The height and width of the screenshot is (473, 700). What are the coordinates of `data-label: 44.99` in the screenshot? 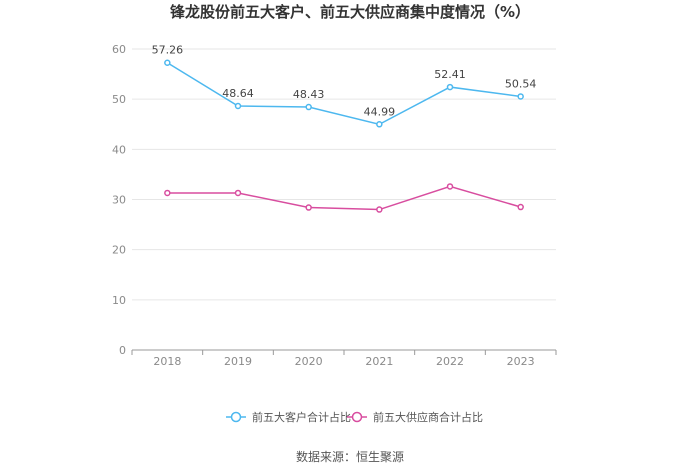 It's located at (380, 111).